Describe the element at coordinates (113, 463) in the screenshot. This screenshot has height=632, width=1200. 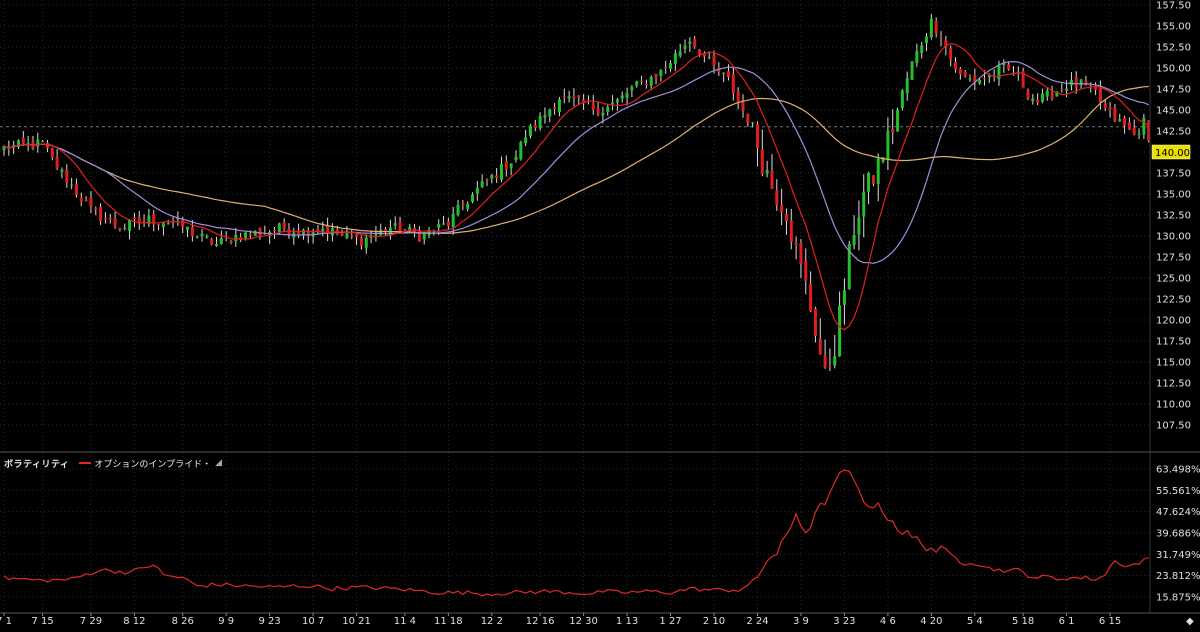
I see `volatility-header: ボラティリティ オプションのインプライド・ ◢` at that location.